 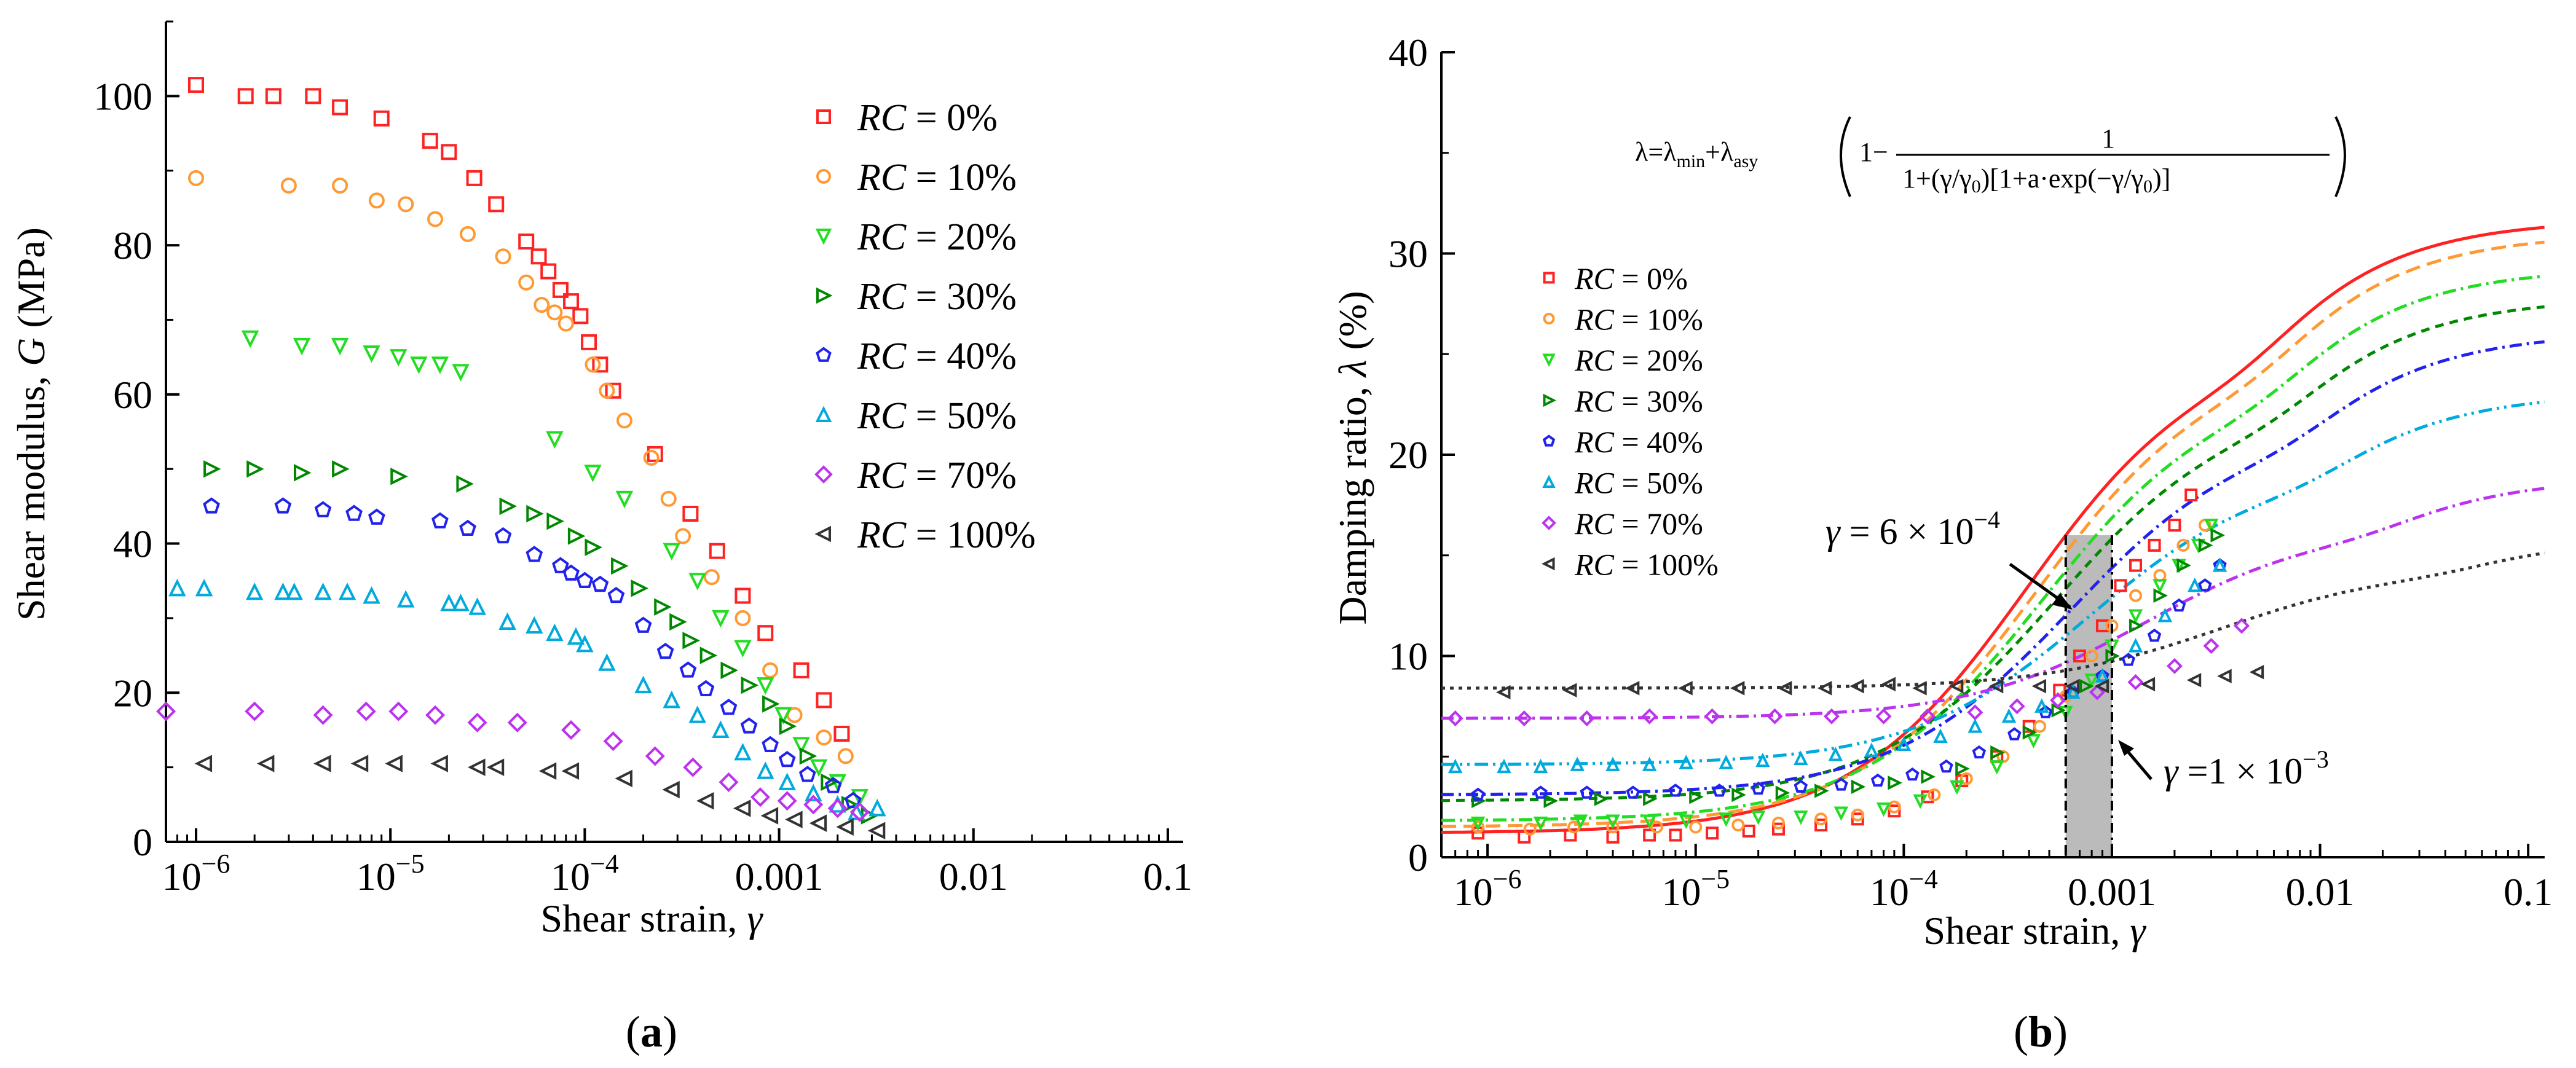 What do you see at coordinates (2112, 892) in the screenshot?
I see `b-x-tick-label: 0.001` at bounding box center [2112, 892].